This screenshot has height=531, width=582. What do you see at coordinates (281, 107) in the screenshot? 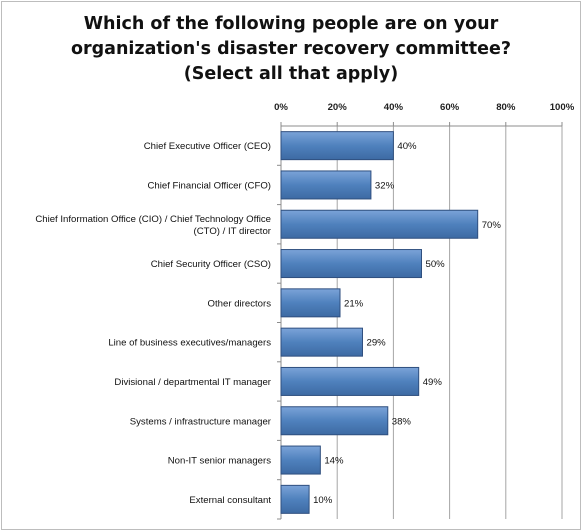
I see `x-tick-label: 0%` at bounding box center [281, 107].